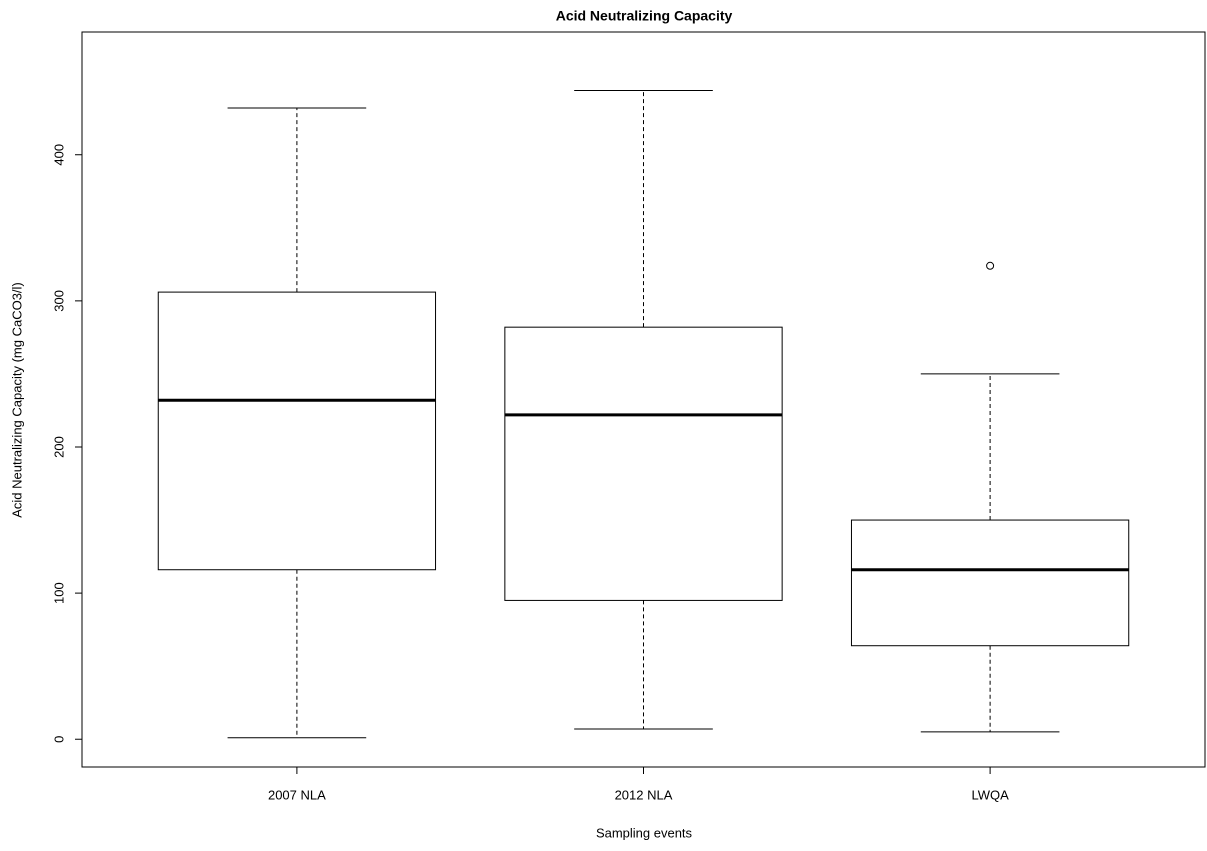  Describe the element at coordinates (58, 739) in the screenshot. I see `y-tick-label: 0` at that location.